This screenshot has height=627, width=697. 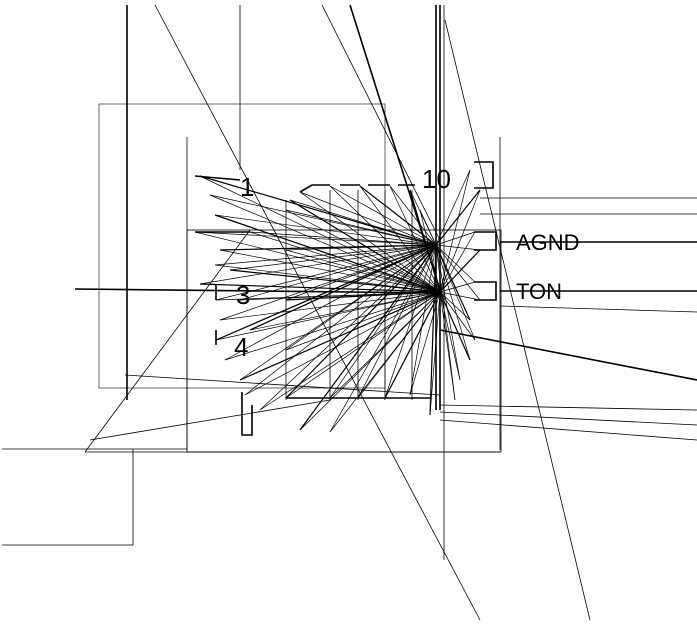 What do you see at coordinates (243, 295) in the screenshot?
I see `pin-number-3: 3` at bounding box center [243, 295].